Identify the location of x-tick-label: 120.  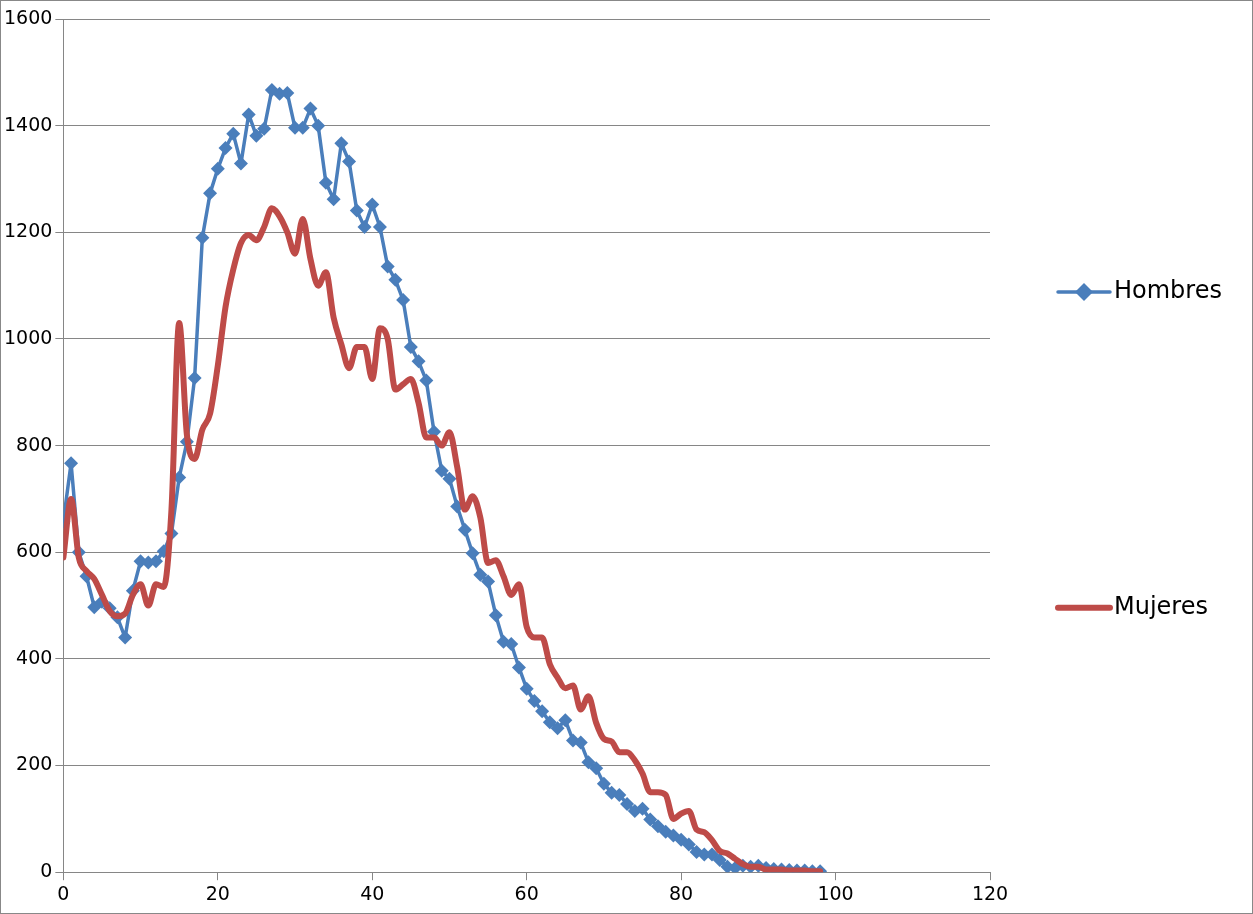
(990, 892).